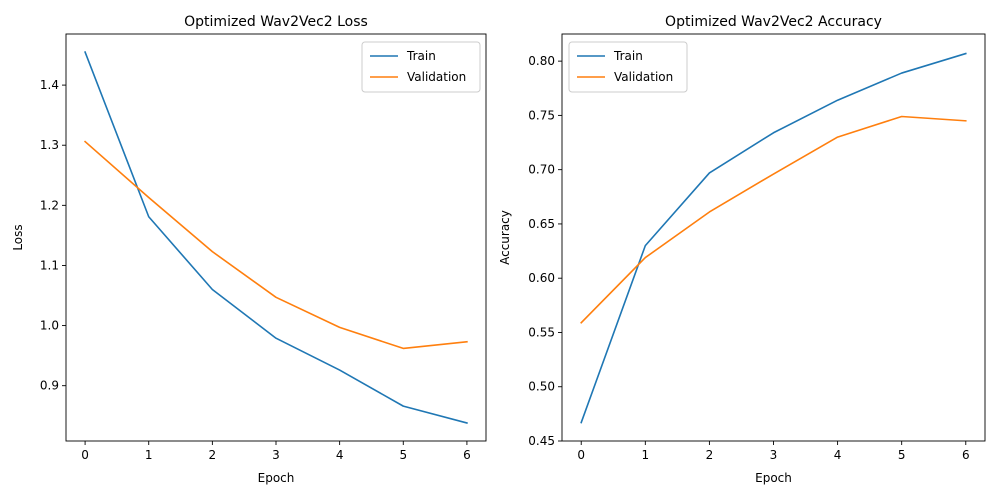  Describe the element at coordinates (49, 386) in the screenshot. I see `y-tick-label: 0.9` at that location.